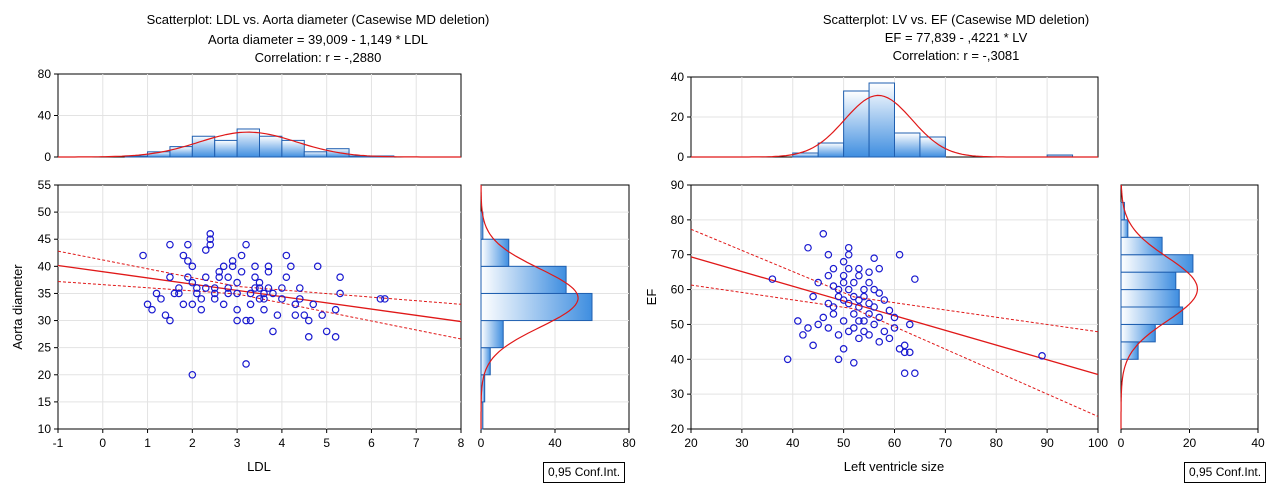 Image resolution: width=1280 pixels, height=487 pixels. What do you see at coordinates (1190, 443) in the screenshot?
I see `right-hist-xtick-label: 20` at bounding box center [1190, 443].